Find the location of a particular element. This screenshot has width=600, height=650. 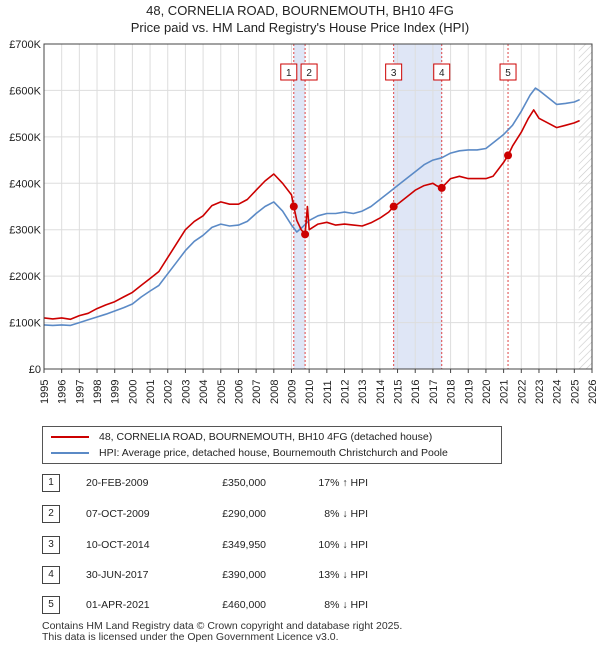

x-tick-label: 2024 is located at coordinates (558, 392).